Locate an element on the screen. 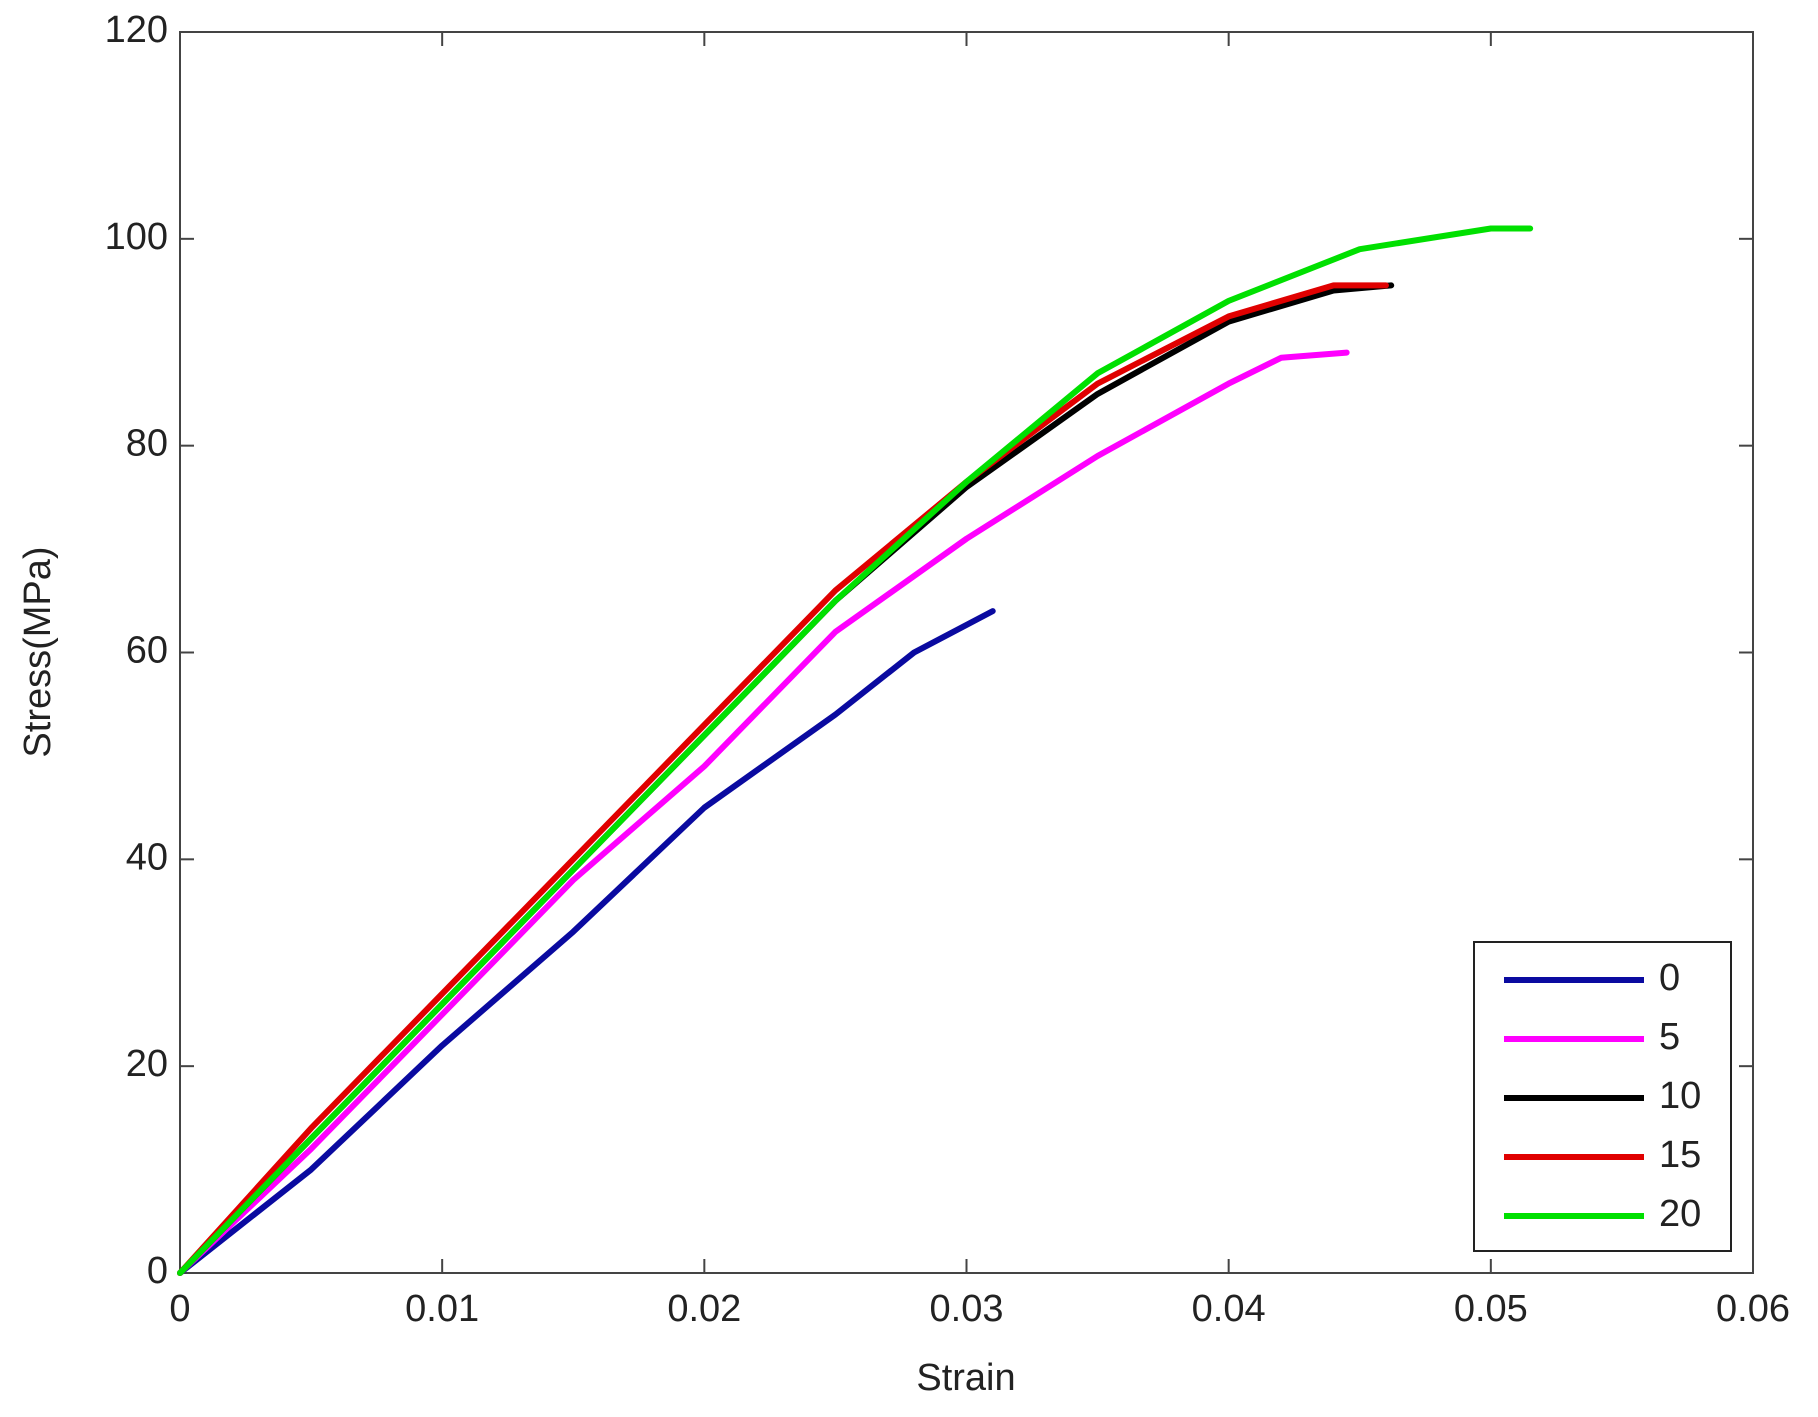 The width and height of the screenshot is (1818, 1417). legend-label: 0 is located at coordinates (1669, 978).